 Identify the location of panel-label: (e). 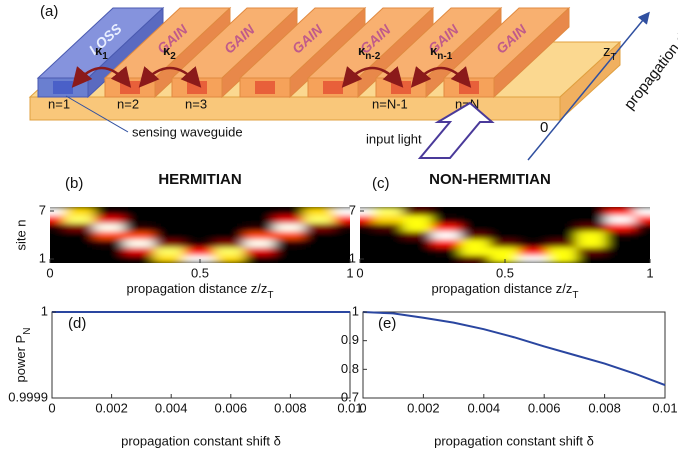
(387, 323).